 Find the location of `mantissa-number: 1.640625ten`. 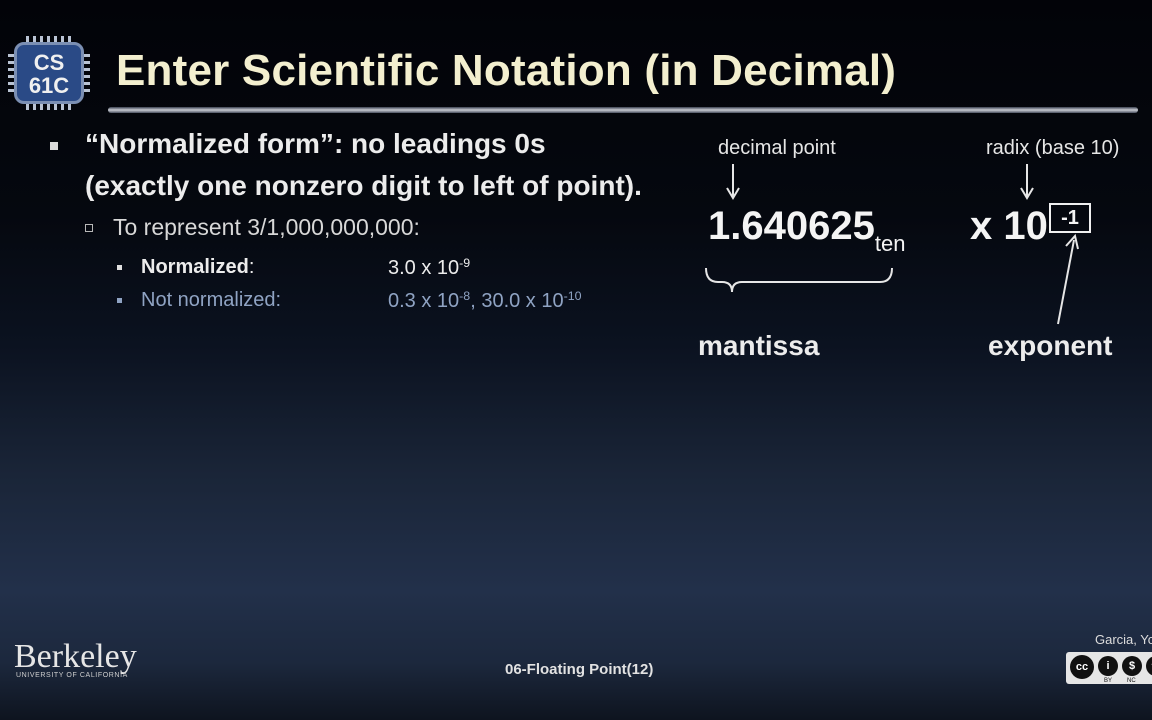

mantissa-number: 1.640625ten is located at coordinates (806, 230).